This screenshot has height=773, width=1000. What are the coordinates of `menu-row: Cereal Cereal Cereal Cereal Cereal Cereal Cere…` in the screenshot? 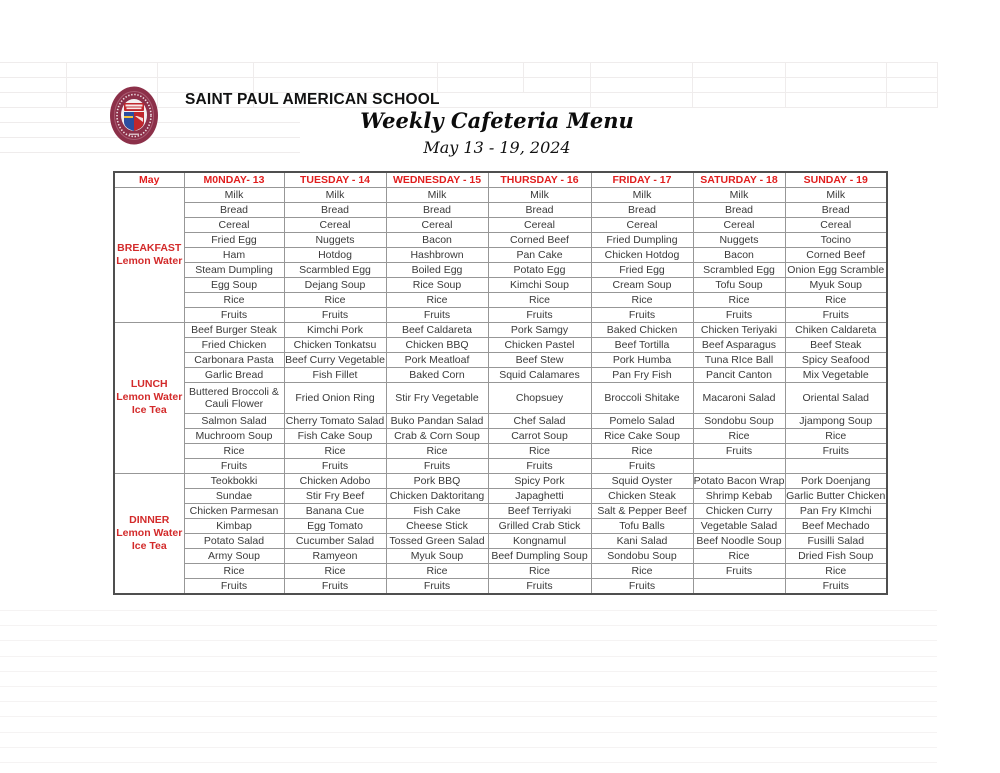 It's located at (501, 224).